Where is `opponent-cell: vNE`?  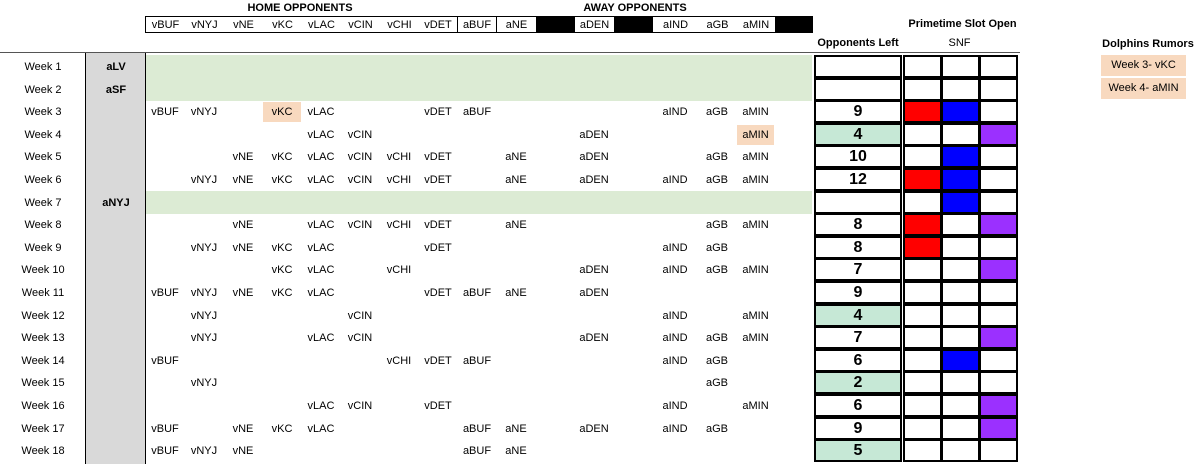 opponent-cell: vNE is located at coordinates (243, 428).